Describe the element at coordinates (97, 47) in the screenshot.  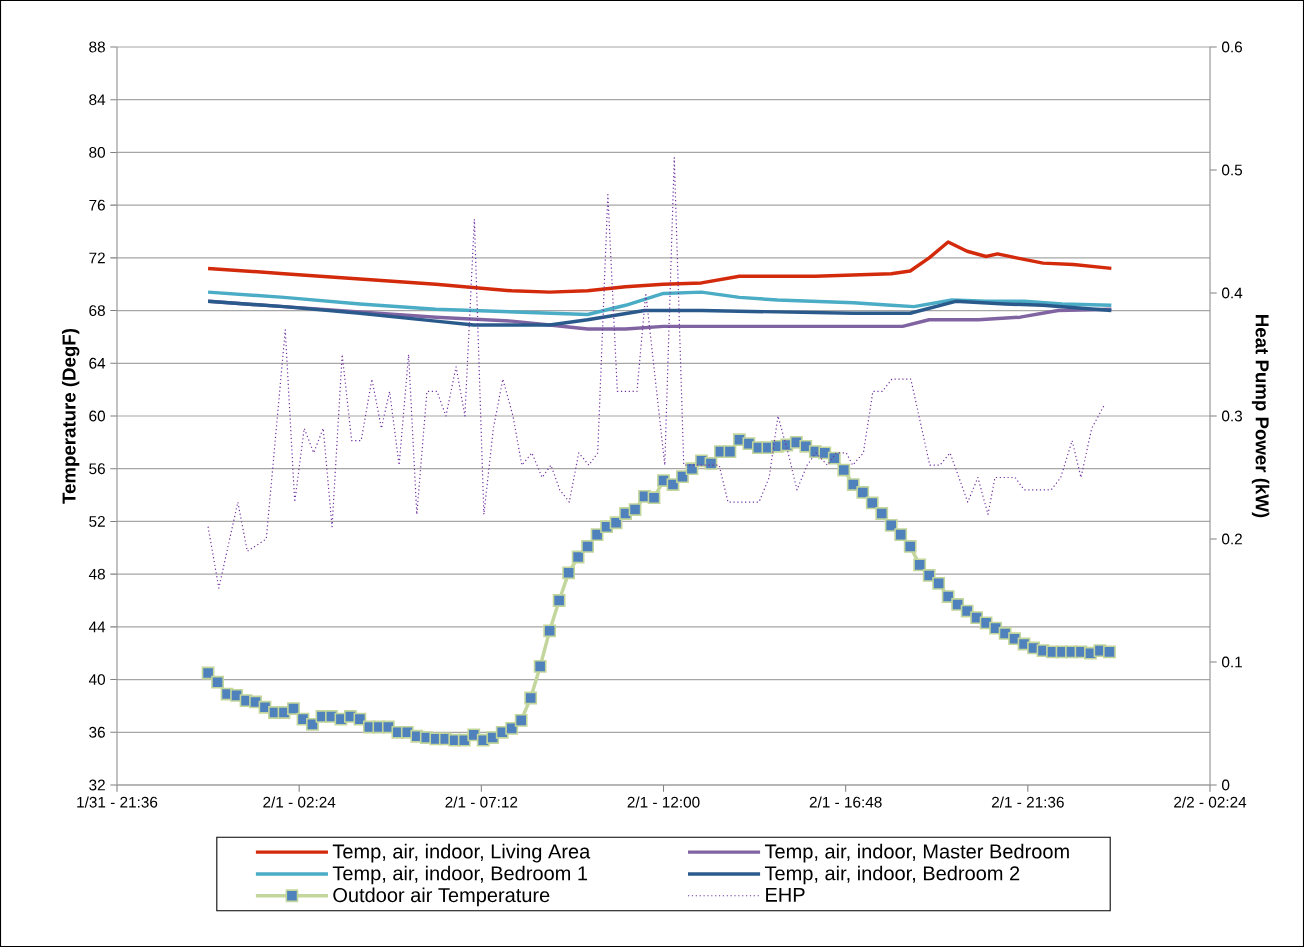
I see `y-tick-label: 88` at that location.